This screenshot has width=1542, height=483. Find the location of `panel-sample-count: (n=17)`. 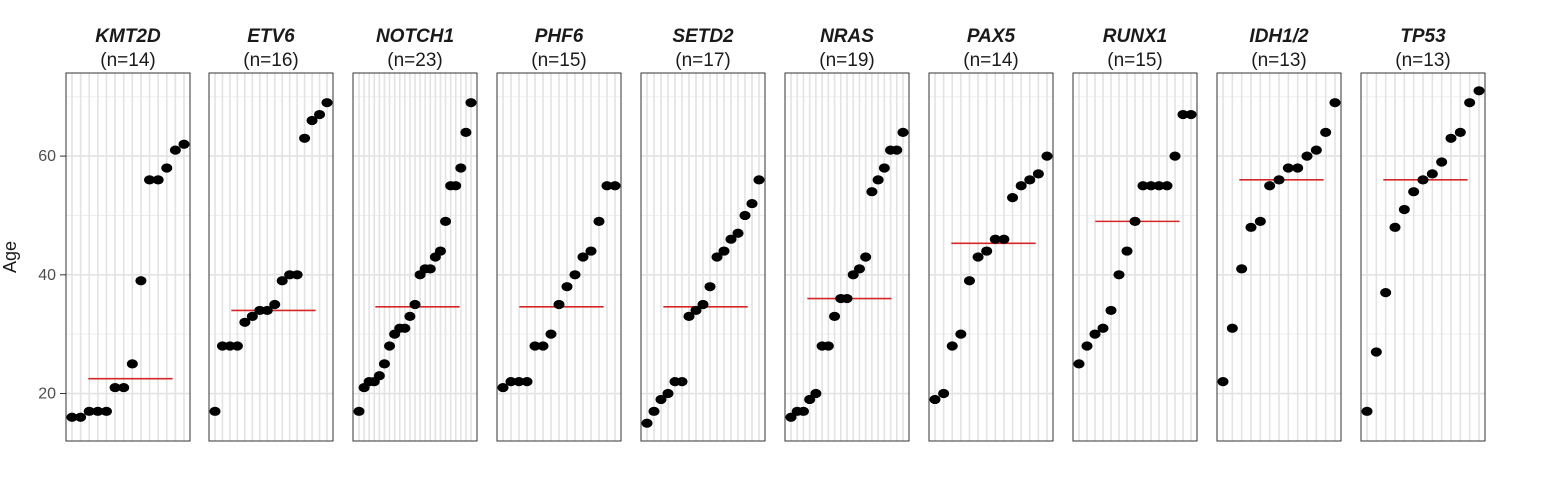

panel-sample-count: (n=17) is located at coordinates (702, 60).